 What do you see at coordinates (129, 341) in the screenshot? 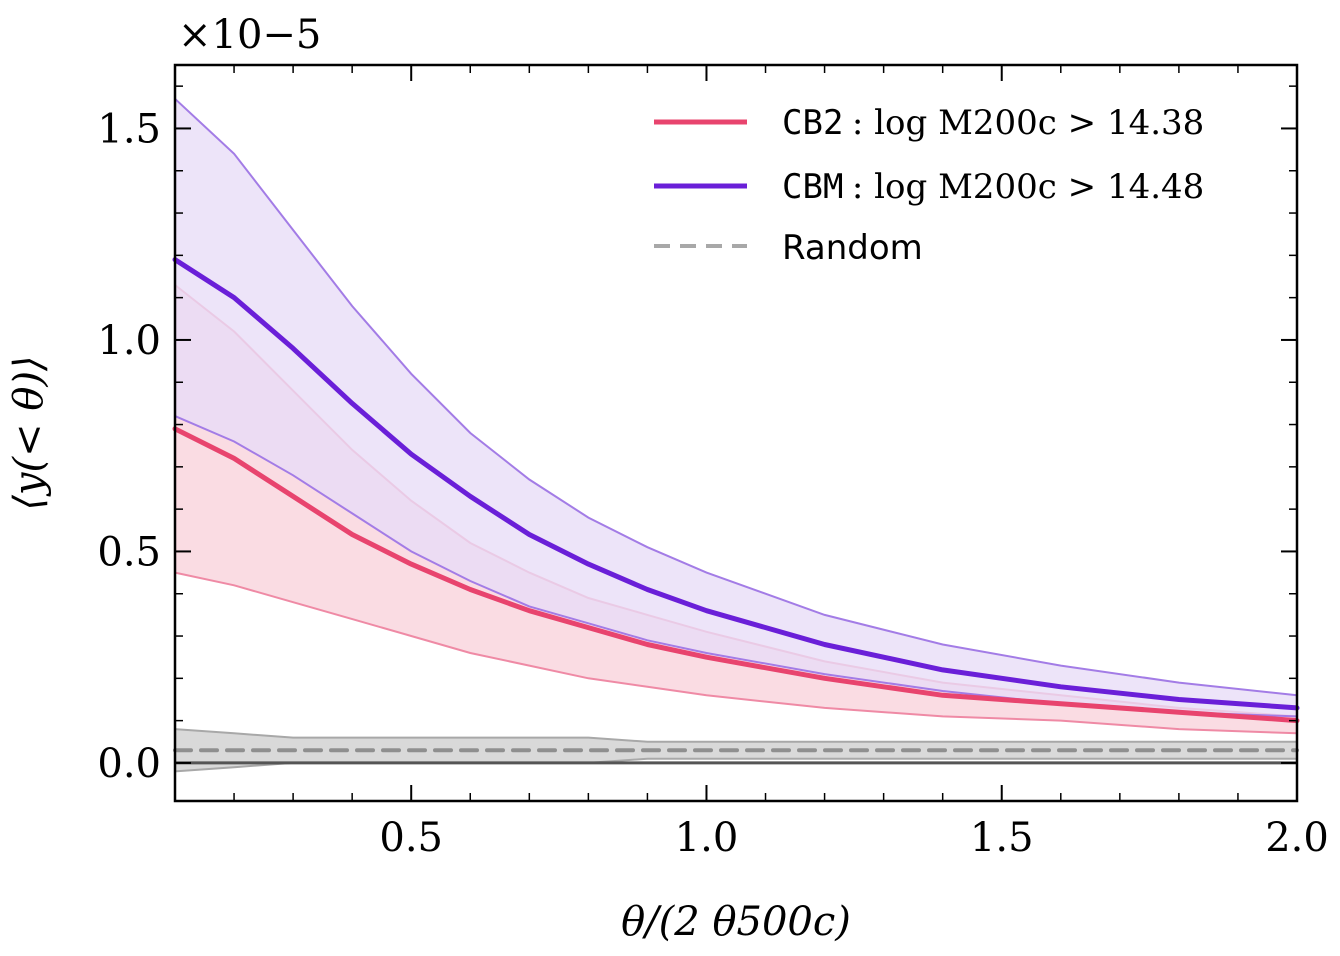
I see `y-tick-label: 1.0` at bounding box center [129, 341].